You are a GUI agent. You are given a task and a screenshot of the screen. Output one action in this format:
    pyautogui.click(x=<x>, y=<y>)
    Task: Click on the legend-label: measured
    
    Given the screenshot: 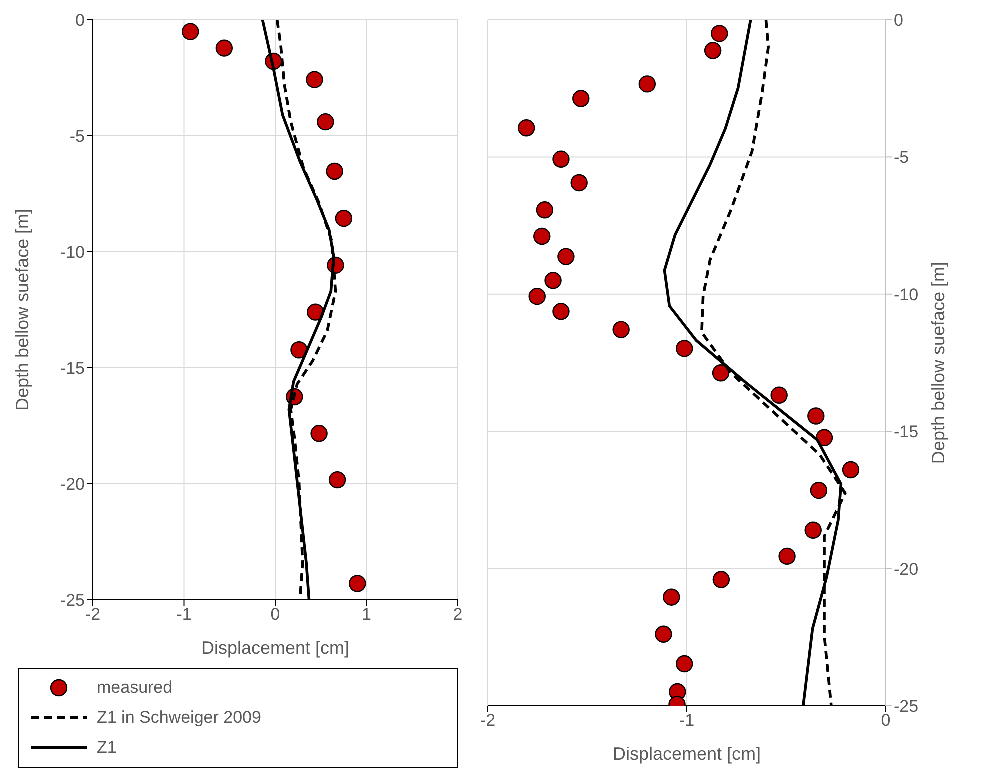 What is the action you would take?
    pyautogui.click(x=135, y=688)
    